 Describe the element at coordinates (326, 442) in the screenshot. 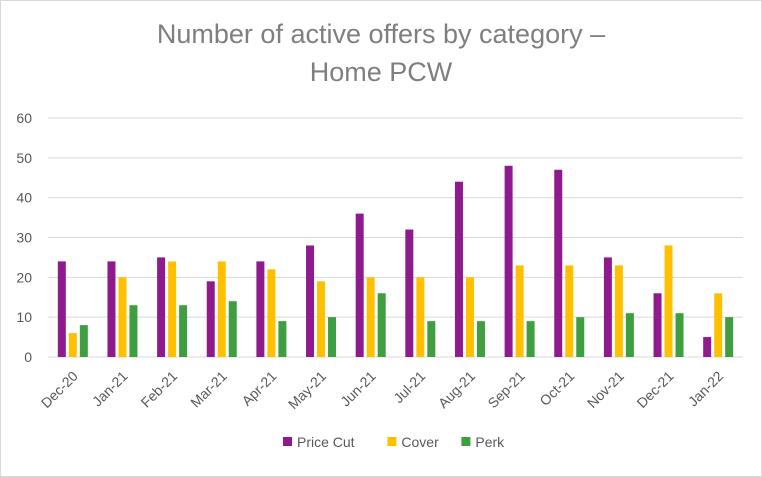

I see `legend-label: Price Cut` at that location.